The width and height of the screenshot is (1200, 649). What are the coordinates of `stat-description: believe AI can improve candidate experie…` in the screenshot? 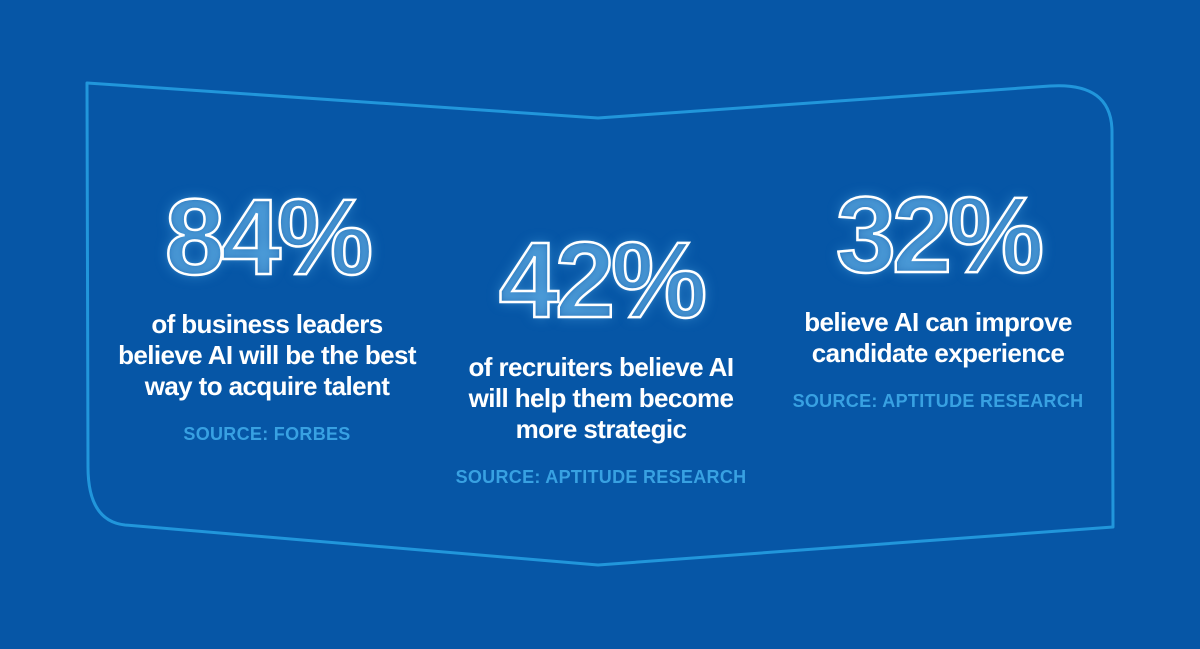 It's located at (938, 338).